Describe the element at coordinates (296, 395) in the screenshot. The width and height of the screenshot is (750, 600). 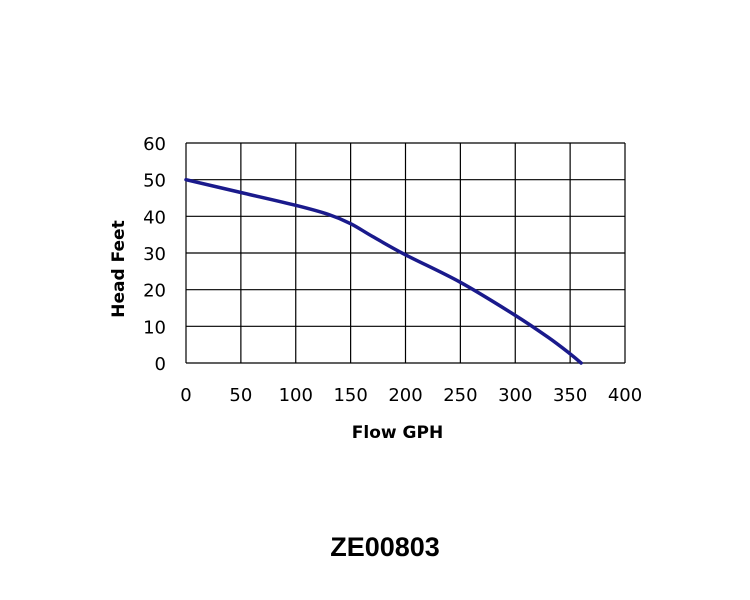
I see `x-tick-label: 100` at that location.